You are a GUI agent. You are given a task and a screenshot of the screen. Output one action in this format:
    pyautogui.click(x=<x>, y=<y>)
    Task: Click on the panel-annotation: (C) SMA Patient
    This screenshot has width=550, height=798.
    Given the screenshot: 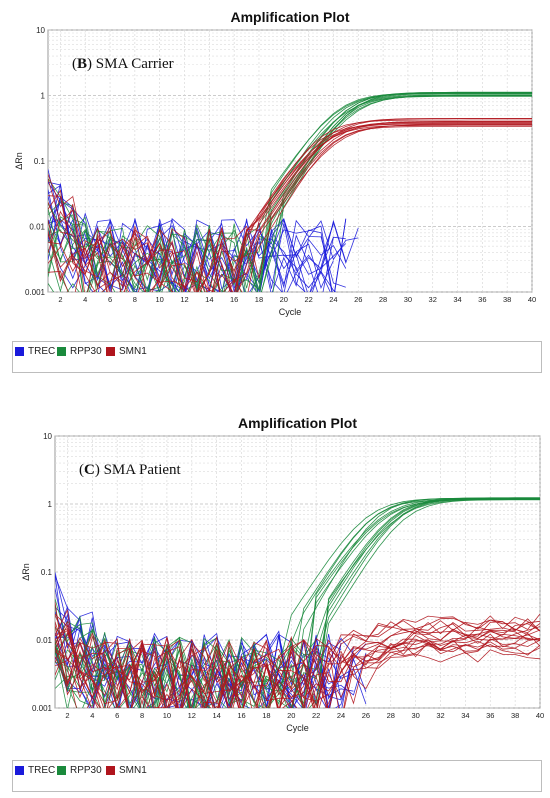 What is the action you would take?
    pyautogui.click(x=130, y=470)
    